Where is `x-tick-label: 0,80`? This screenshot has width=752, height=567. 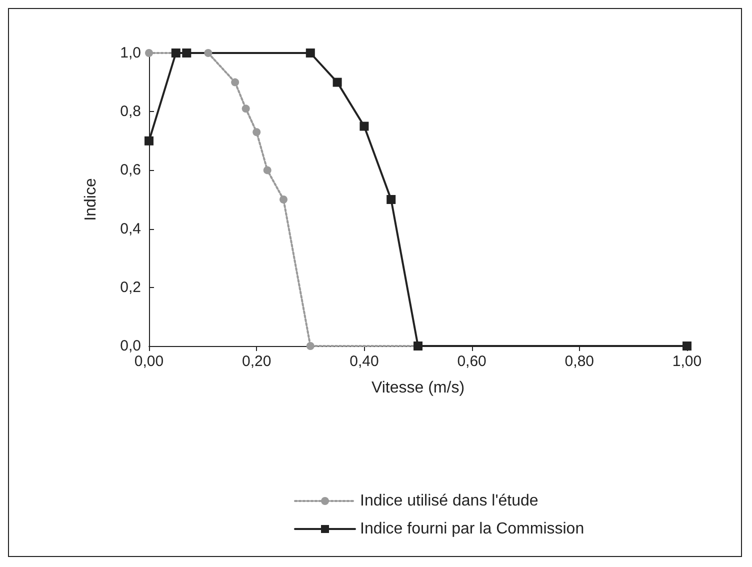 x-tick-label: 0,80 is located at coordinates (579, 361).